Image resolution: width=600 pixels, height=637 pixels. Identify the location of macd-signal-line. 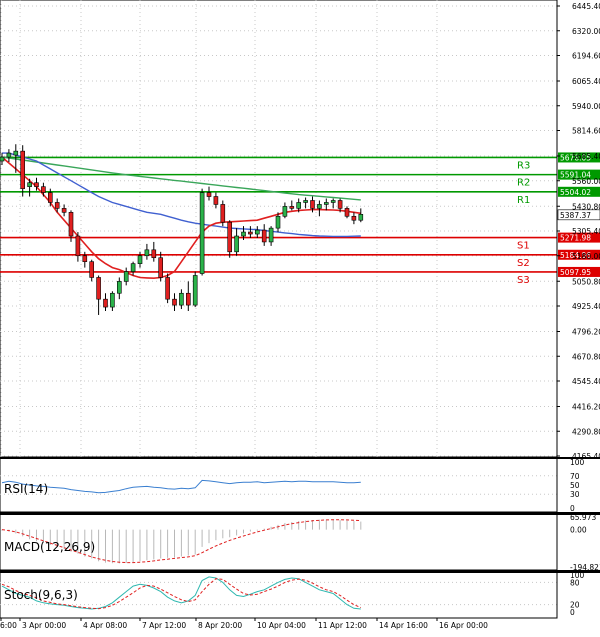
(181, 541).